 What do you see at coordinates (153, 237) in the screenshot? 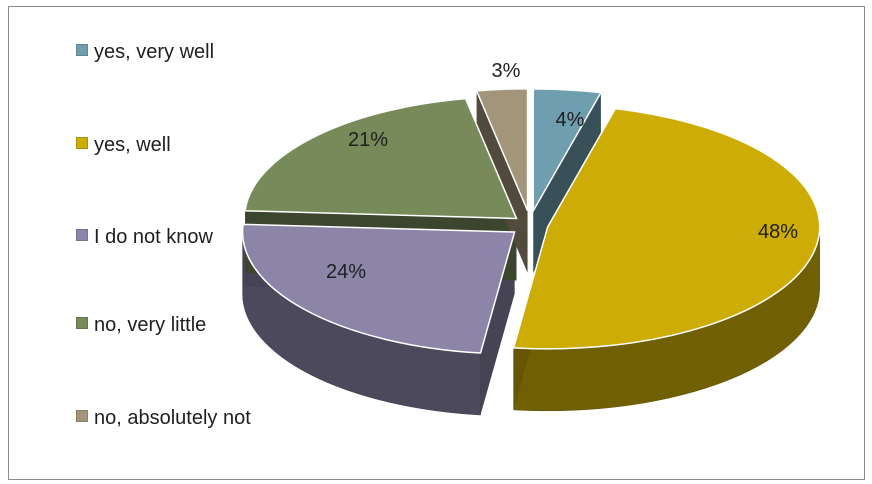
I see `legend-label: I do not know` at bounding box center [153, 237].